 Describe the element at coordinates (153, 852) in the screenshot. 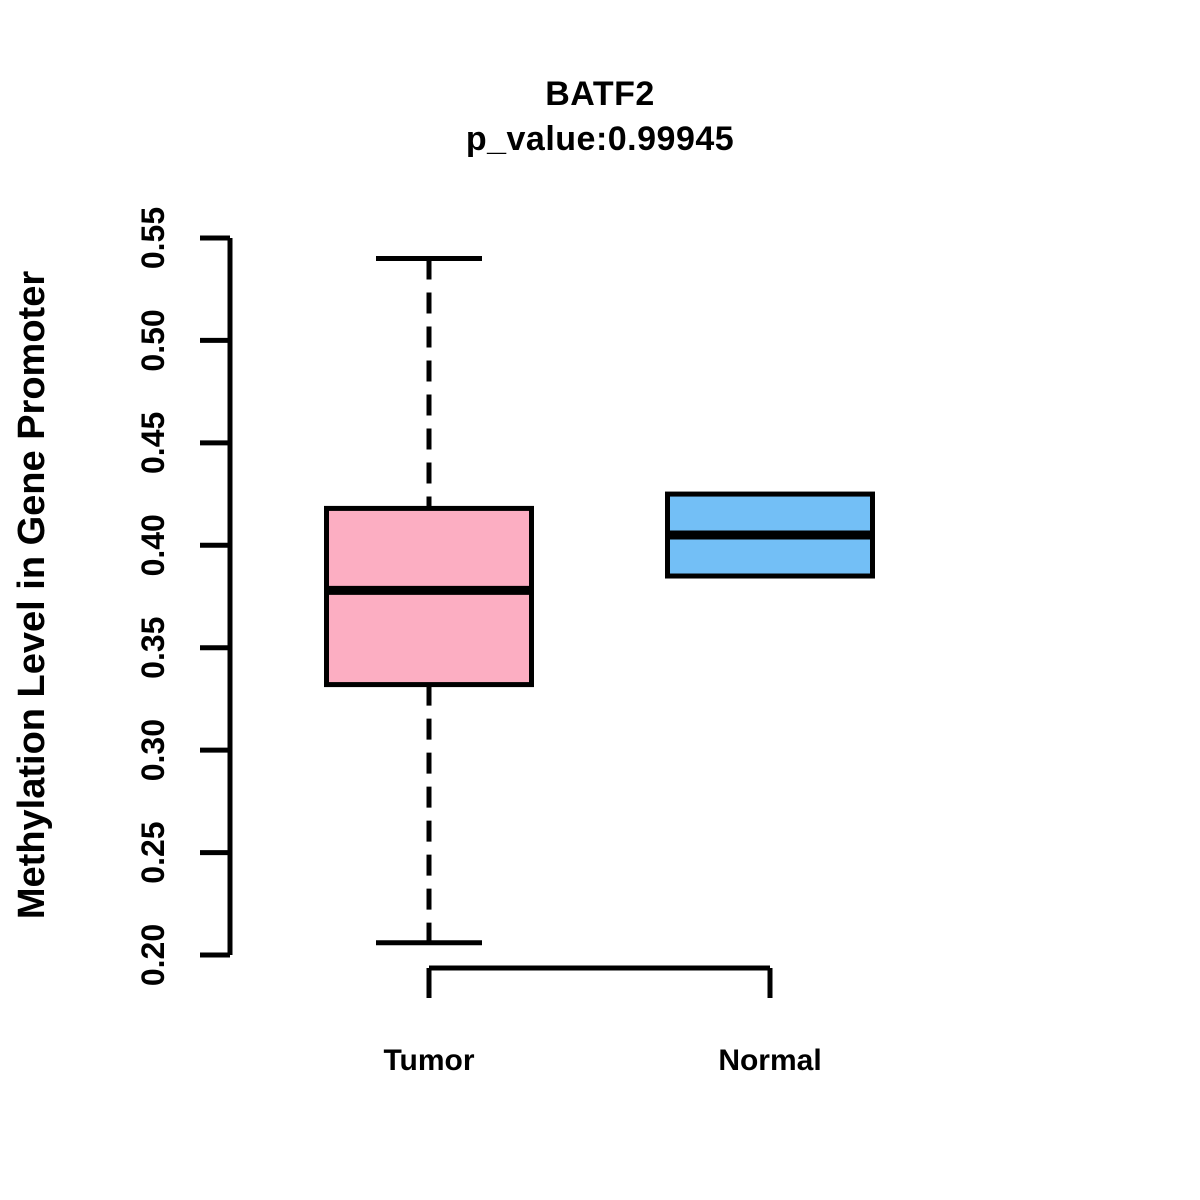

I see `y-axis-tick-label: 0.25` at that location.